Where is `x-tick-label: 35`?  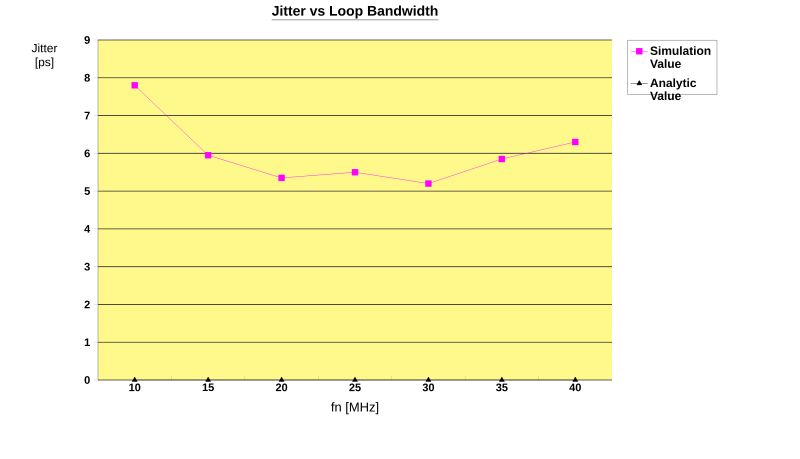
x-tick-label: 35 is located at coordinates (502, 388).